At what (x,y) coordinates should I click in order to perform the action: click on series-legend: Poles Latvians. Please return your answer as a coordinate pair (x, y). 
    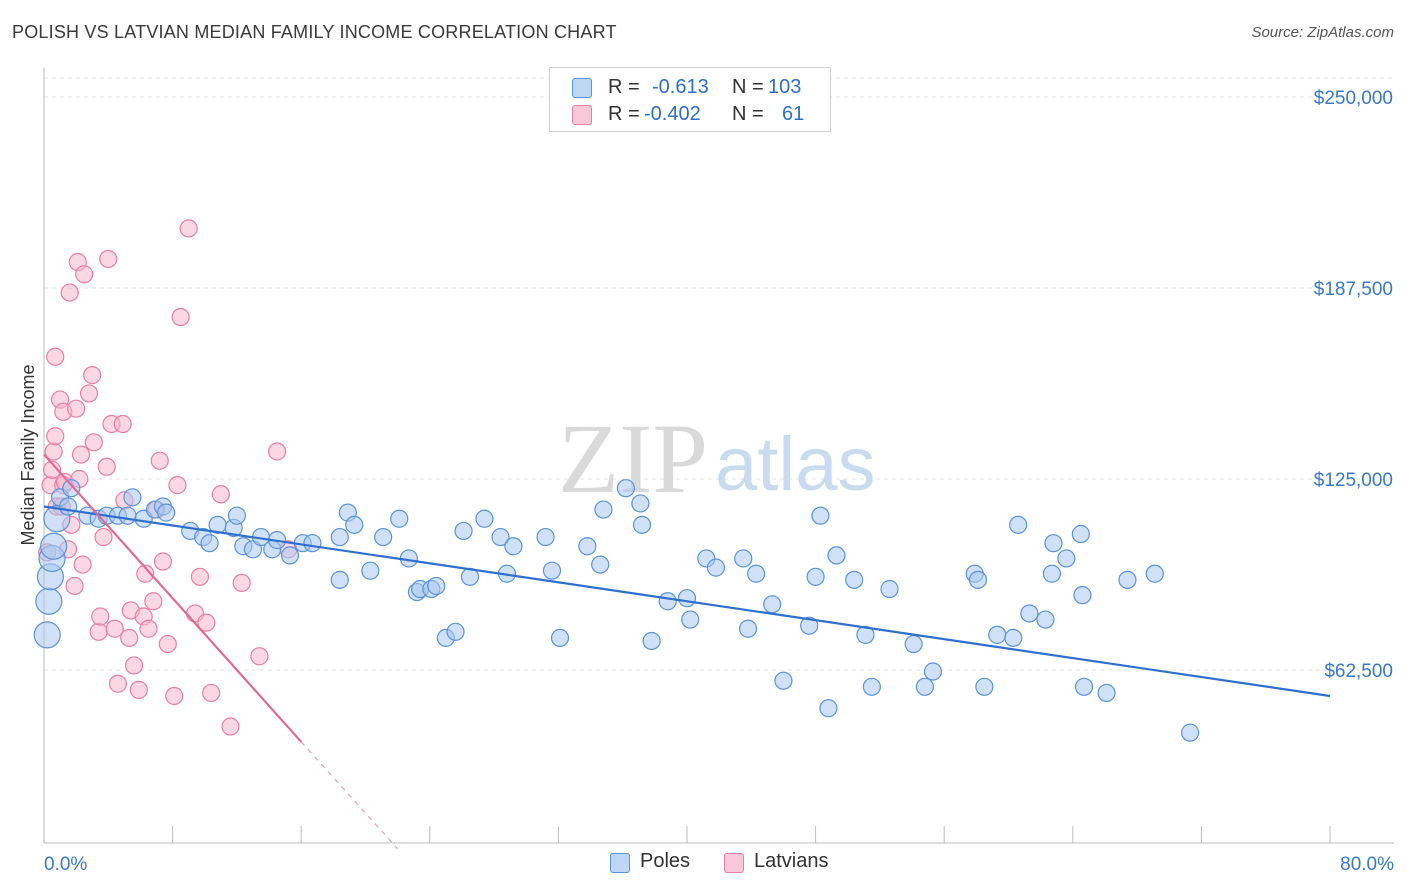
    Looking at the image, I should click on (703, 865).